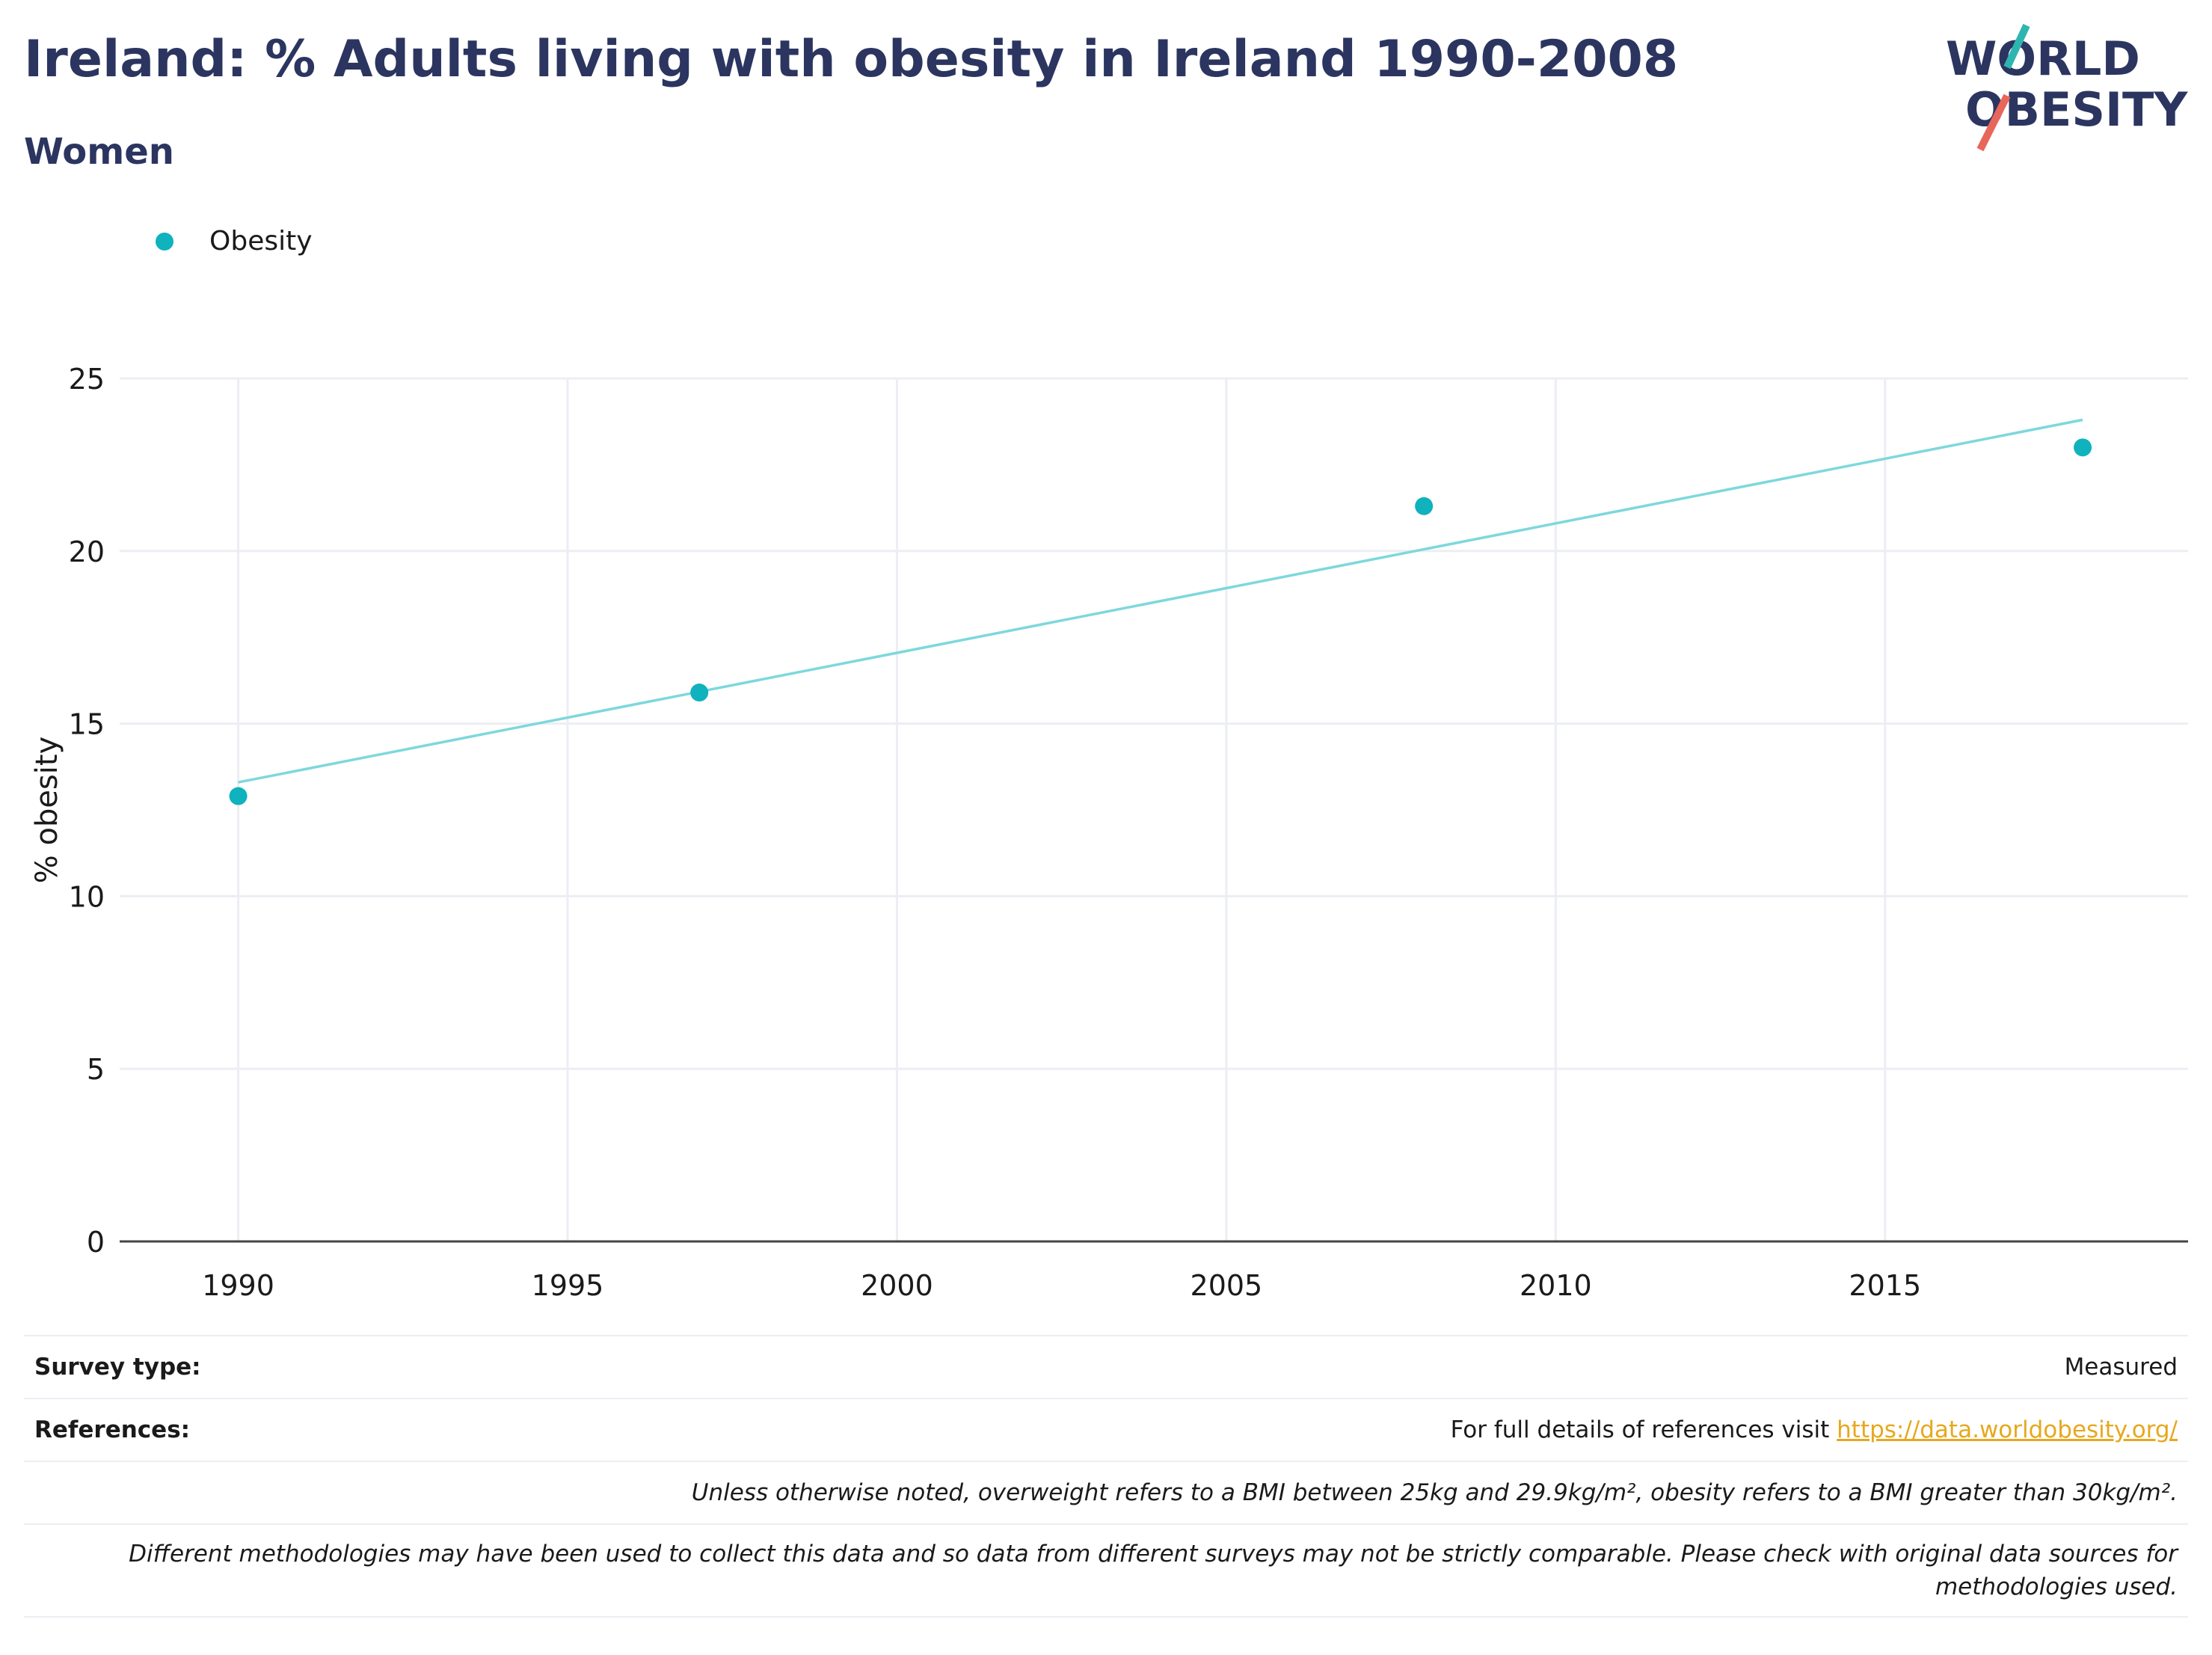 The height and width of the screenshot is (1655, 2212). Describe the element at coordinates (87, 896) in the screenshot. I see `y-tick-label: 10` at that location.